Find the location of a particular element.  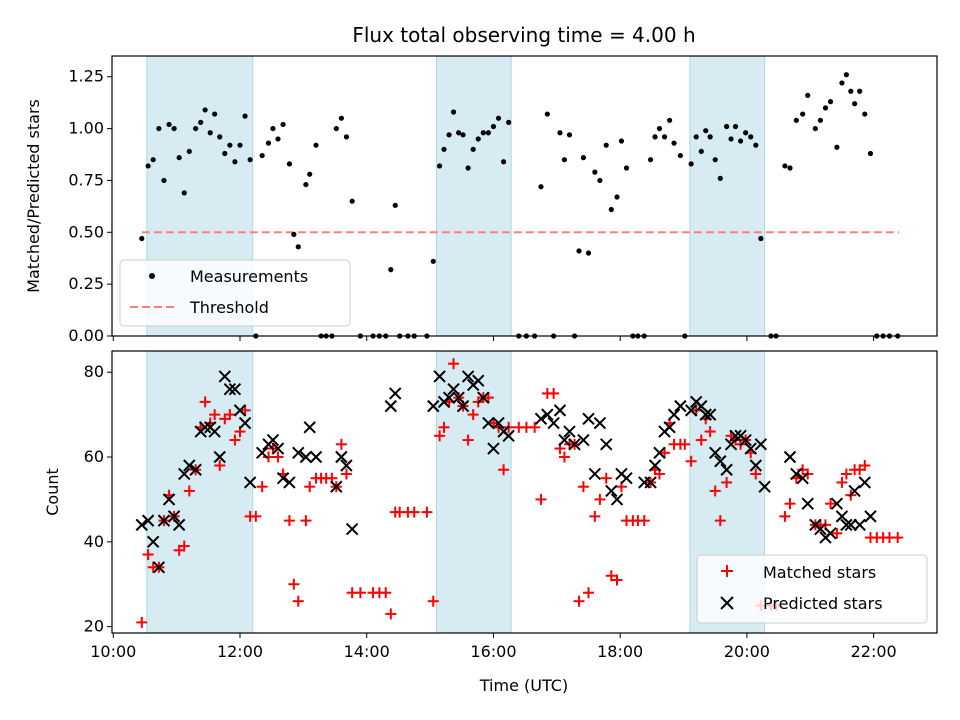

bottom-y-axis: 20 40 60 80 is located at coordinates (98, 499).